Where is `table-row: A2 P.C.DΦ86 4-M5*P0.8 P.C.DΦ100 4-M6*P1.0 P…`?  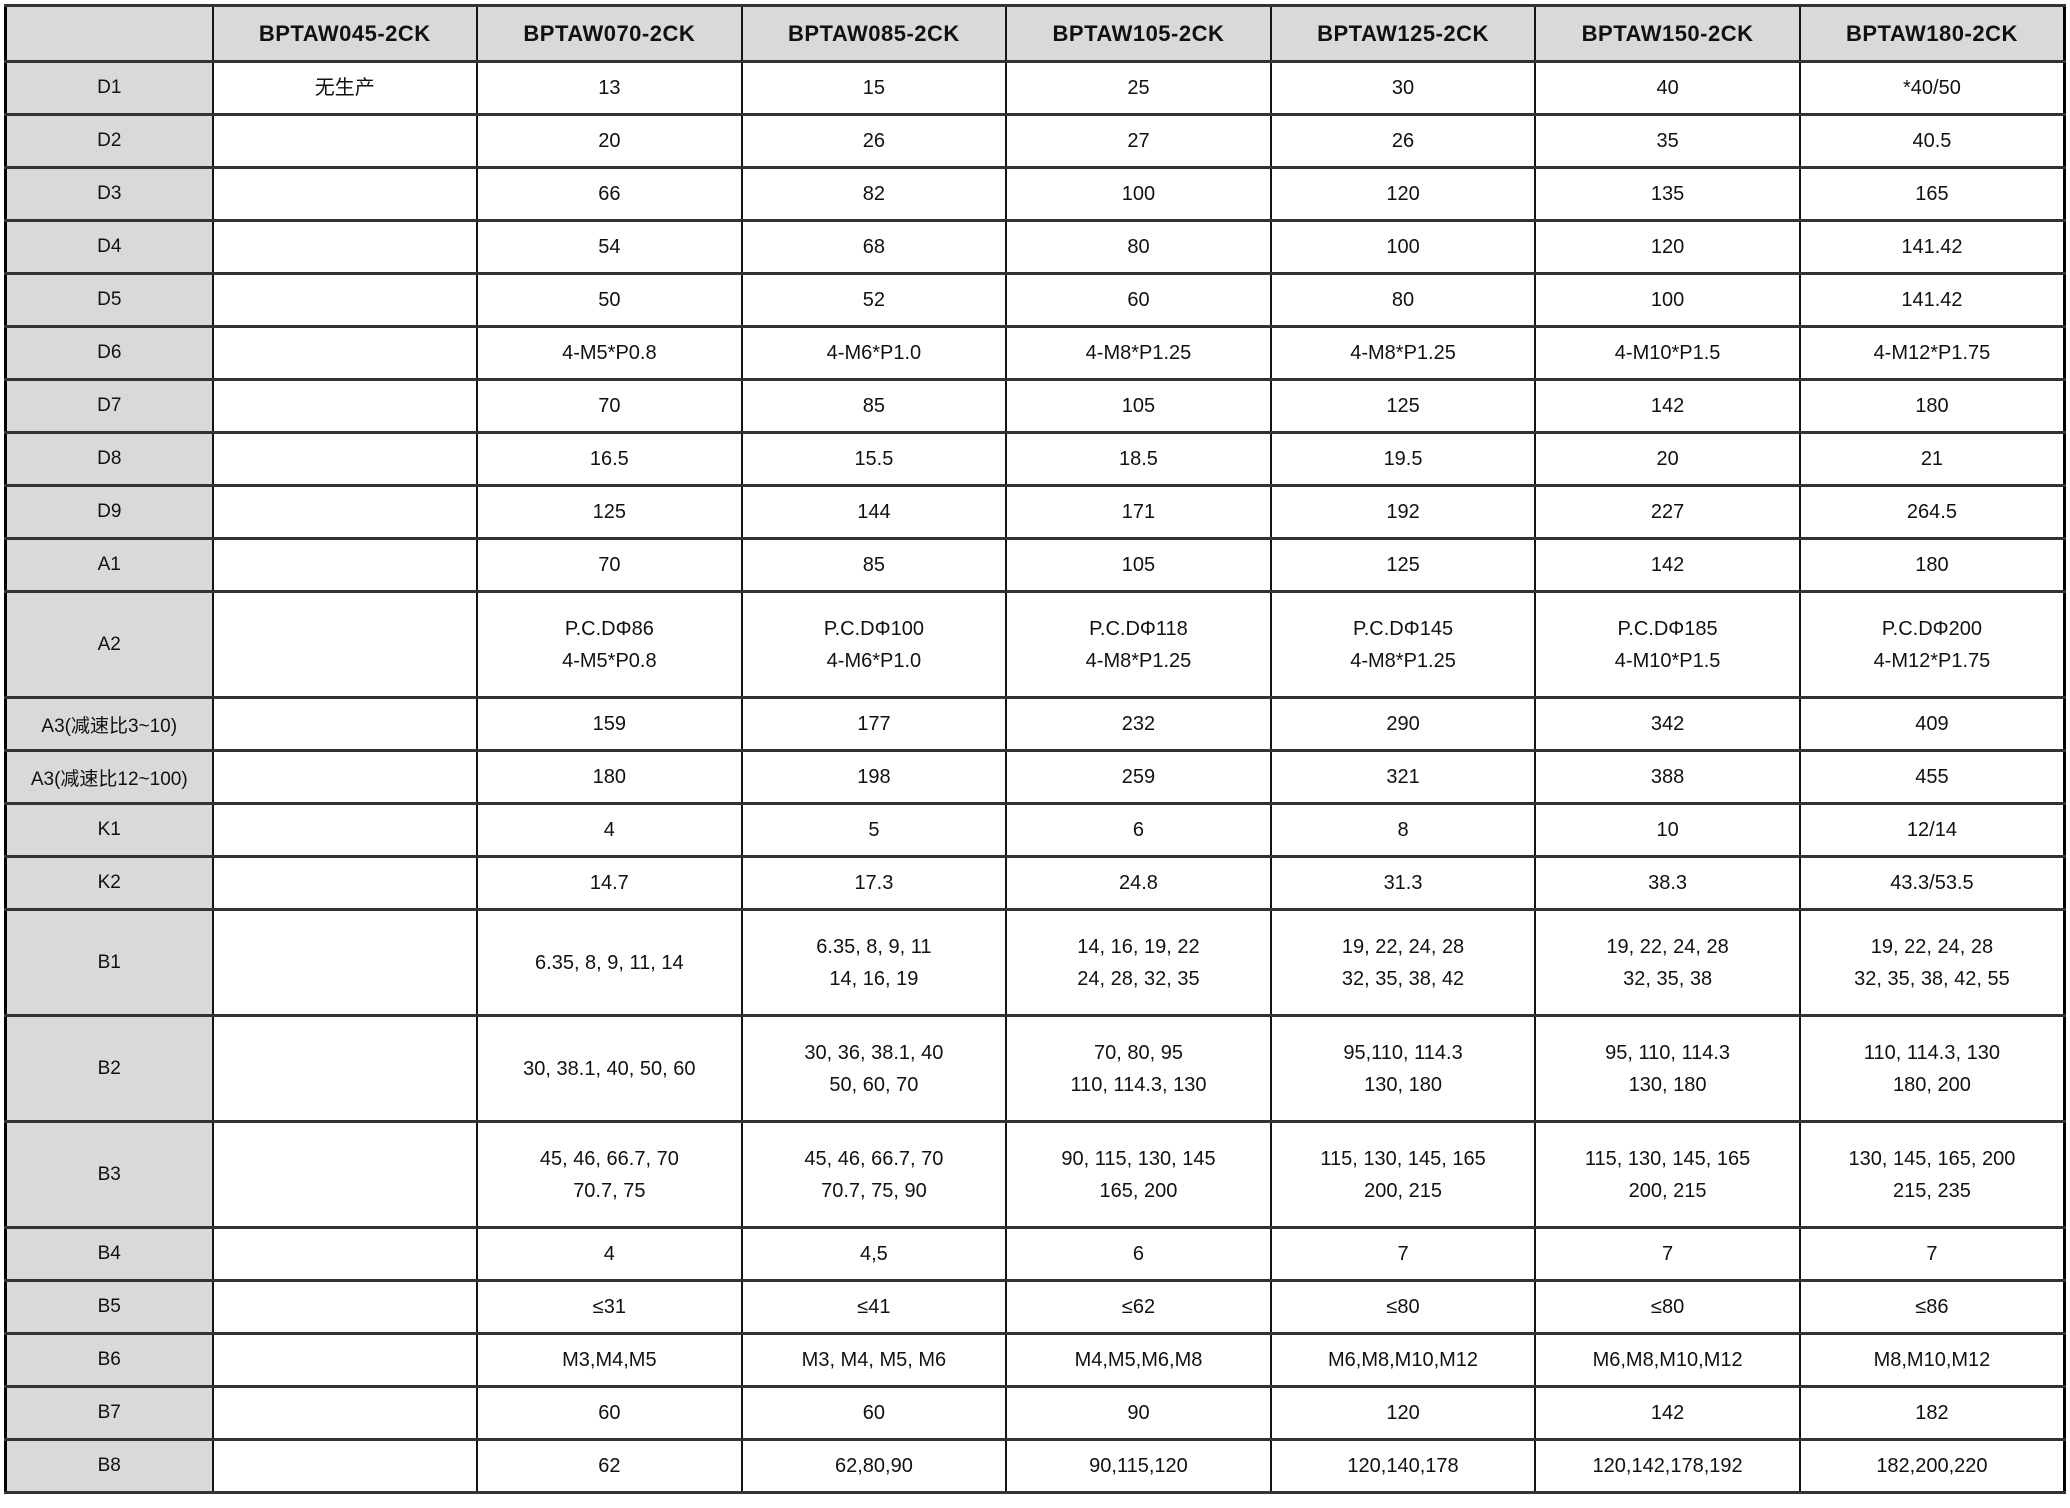 table-row: A2 P.C.DΦ86 4-M5*P0.8 P.C.DΦ100 4-M6*P1.0 P… is located at coordinates (1035, 644).